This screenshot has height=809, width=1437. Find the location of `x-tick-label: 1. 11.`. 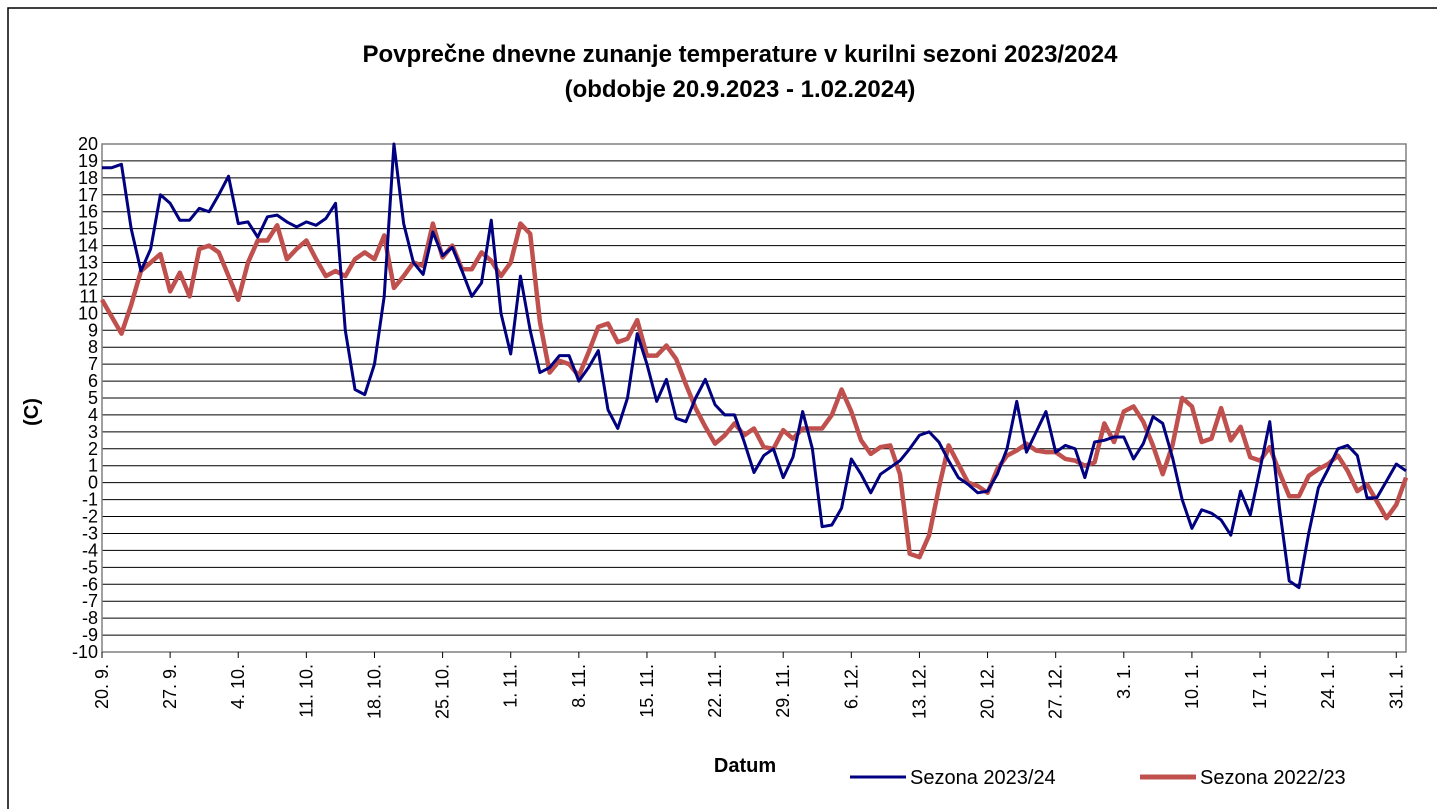

x-tick-label: 1. 11. is located at coordinates (511, 686).